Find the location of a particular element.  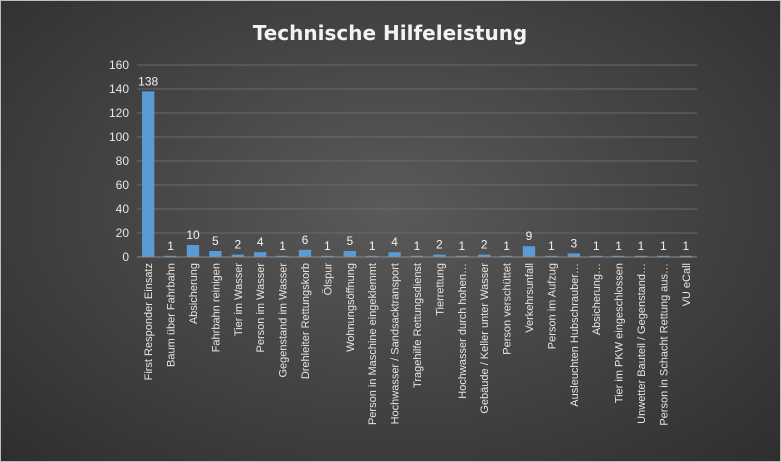

y-tick-label: 60 is located at coordinates (123, 185).